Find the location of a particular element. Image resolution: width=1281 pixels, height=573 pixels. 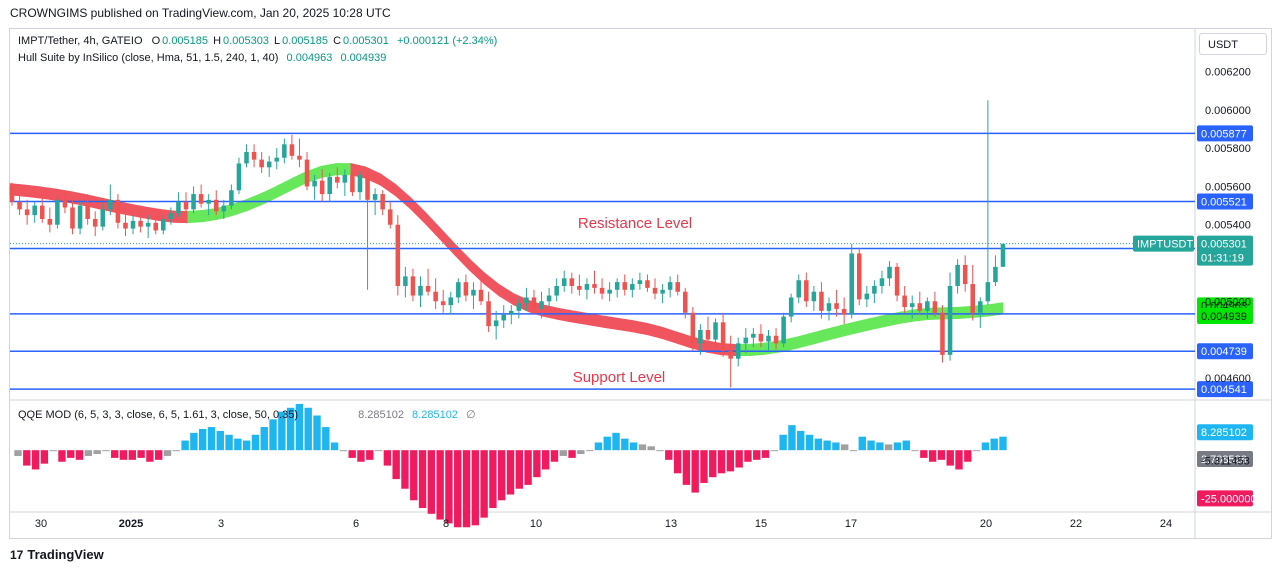

footer-brand: 17 TradingView is located at coordinates (57, 554).